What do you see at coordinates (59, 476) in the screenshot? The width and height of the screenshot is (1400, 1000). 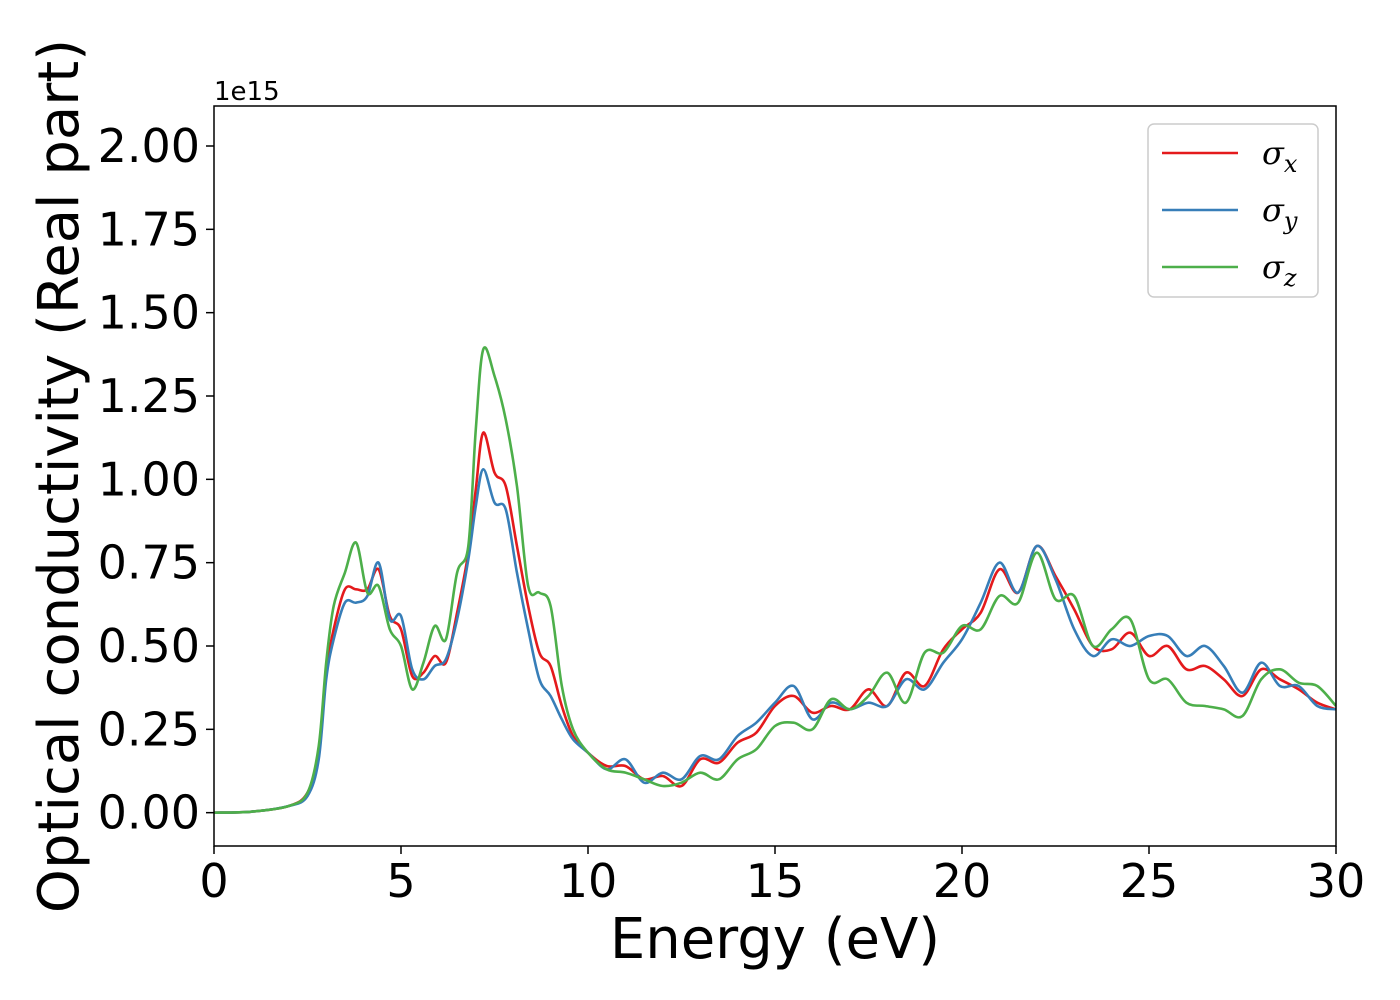 I see `y-axis-label: Optical conductivity (Real part)` at bounding box center [59, 476].